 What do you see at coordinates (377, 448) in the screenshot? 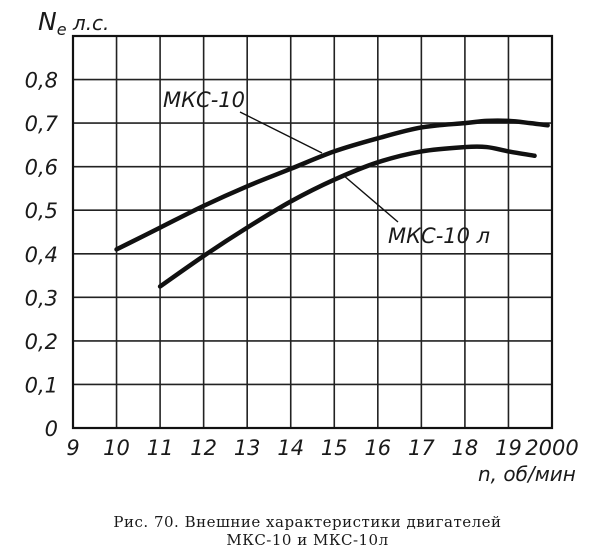
I see `x-tick-label: 16` at bounding box center [377, 448].